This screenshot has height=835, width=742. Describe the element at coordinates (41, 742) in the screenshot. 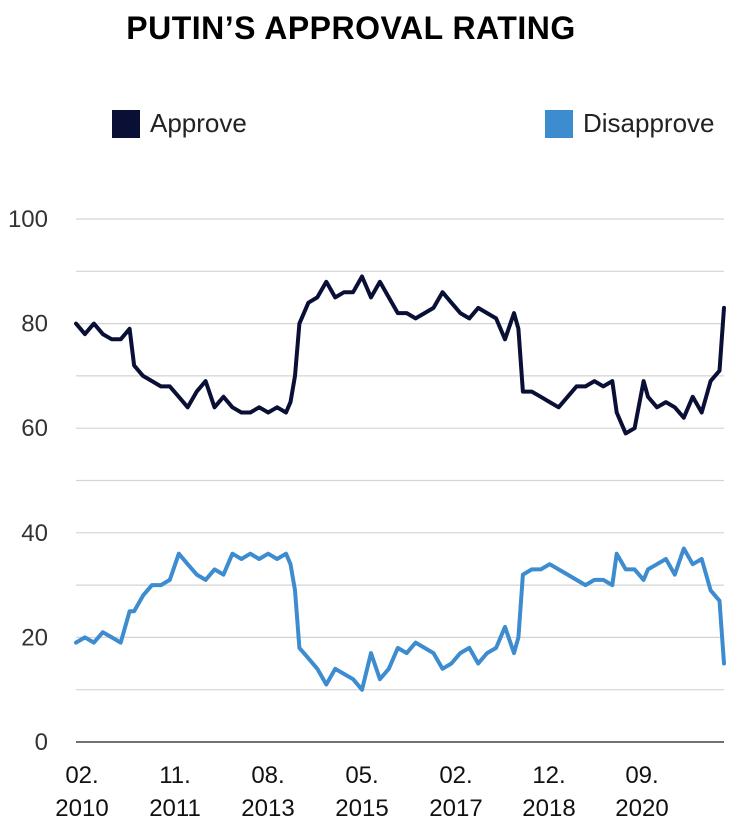

I see `y-tick-label: 0` at that location.